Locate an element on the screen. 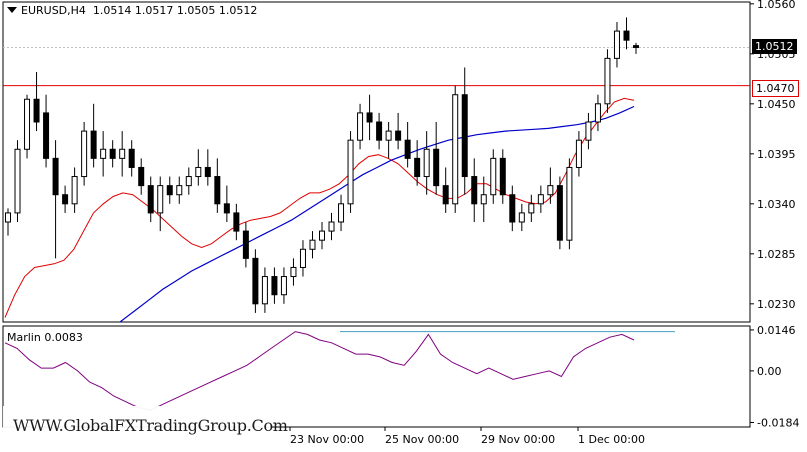 Image resolution: width=807 pixels, height=452 pixels. ohlc-low: 1.0505 is located at coordinates (196, 10).